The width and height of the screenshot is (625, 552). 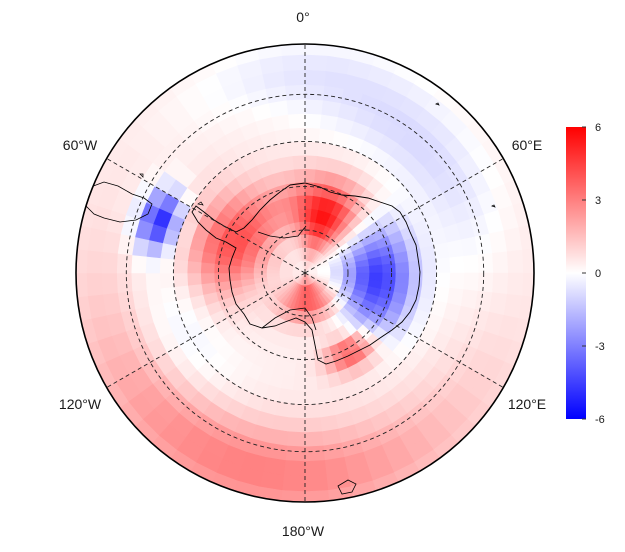 I want to click on lon-label-120w: 120°W, so click(x=80, y=404).